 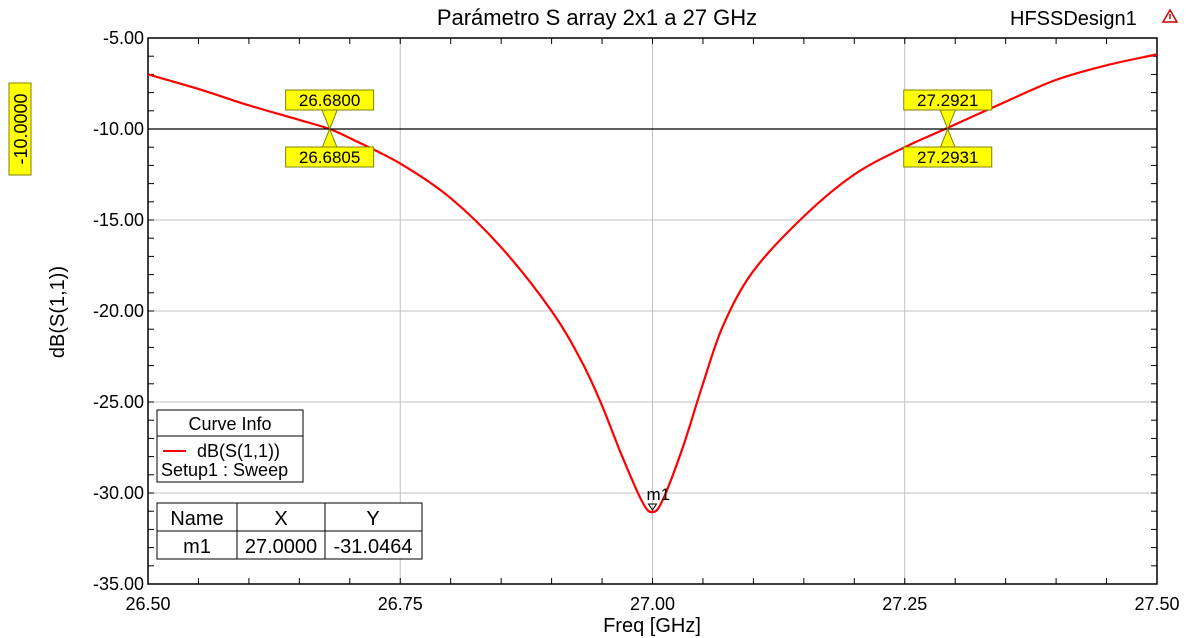 What do you see at coordinates (280, 519) in the screenshot?
I see `table-header-x: X` at bounding box center [280, 519].